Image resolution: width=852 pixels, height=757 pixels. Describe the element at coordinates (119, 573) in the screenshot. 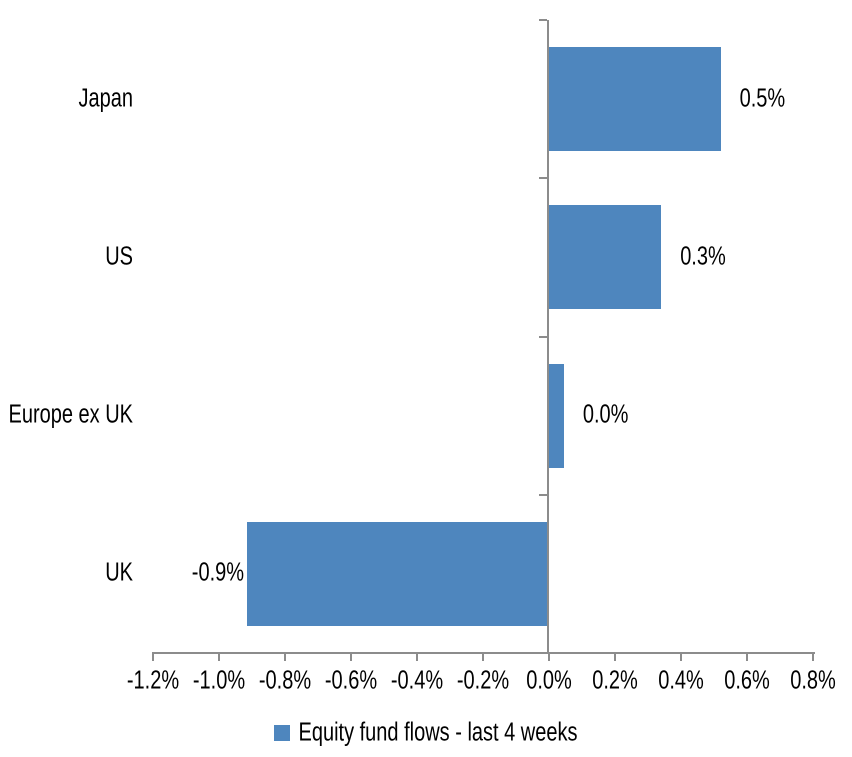

I see `category-label-uk: UK` at that location.